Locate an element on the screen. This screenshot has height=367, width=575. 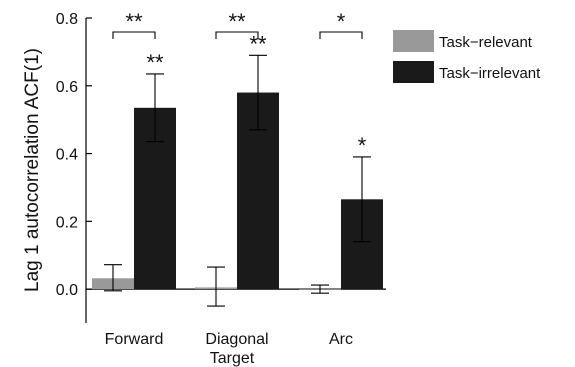
significance-bracket-label: * is located at coordinates (341, 21).